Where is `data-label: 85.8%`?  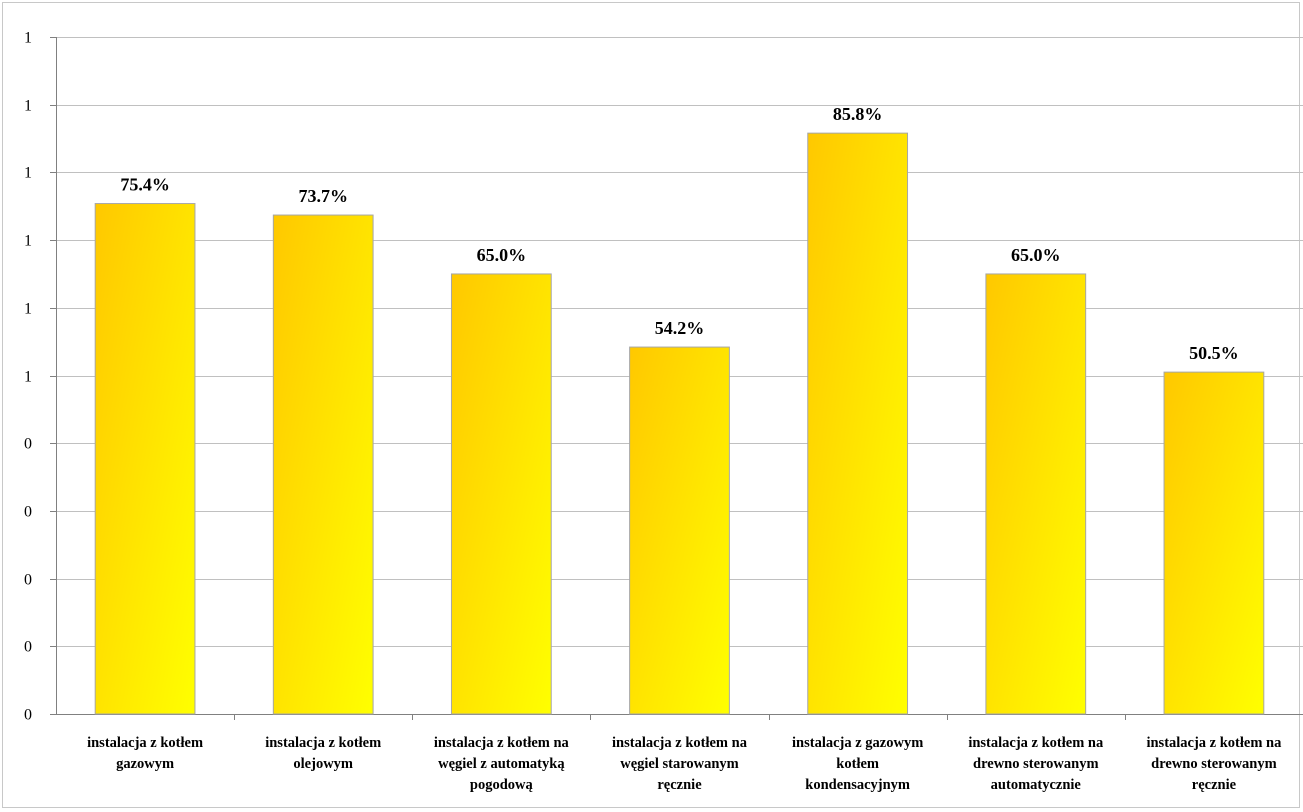
data-label: 85.8% is located at coordinates (858, 114).